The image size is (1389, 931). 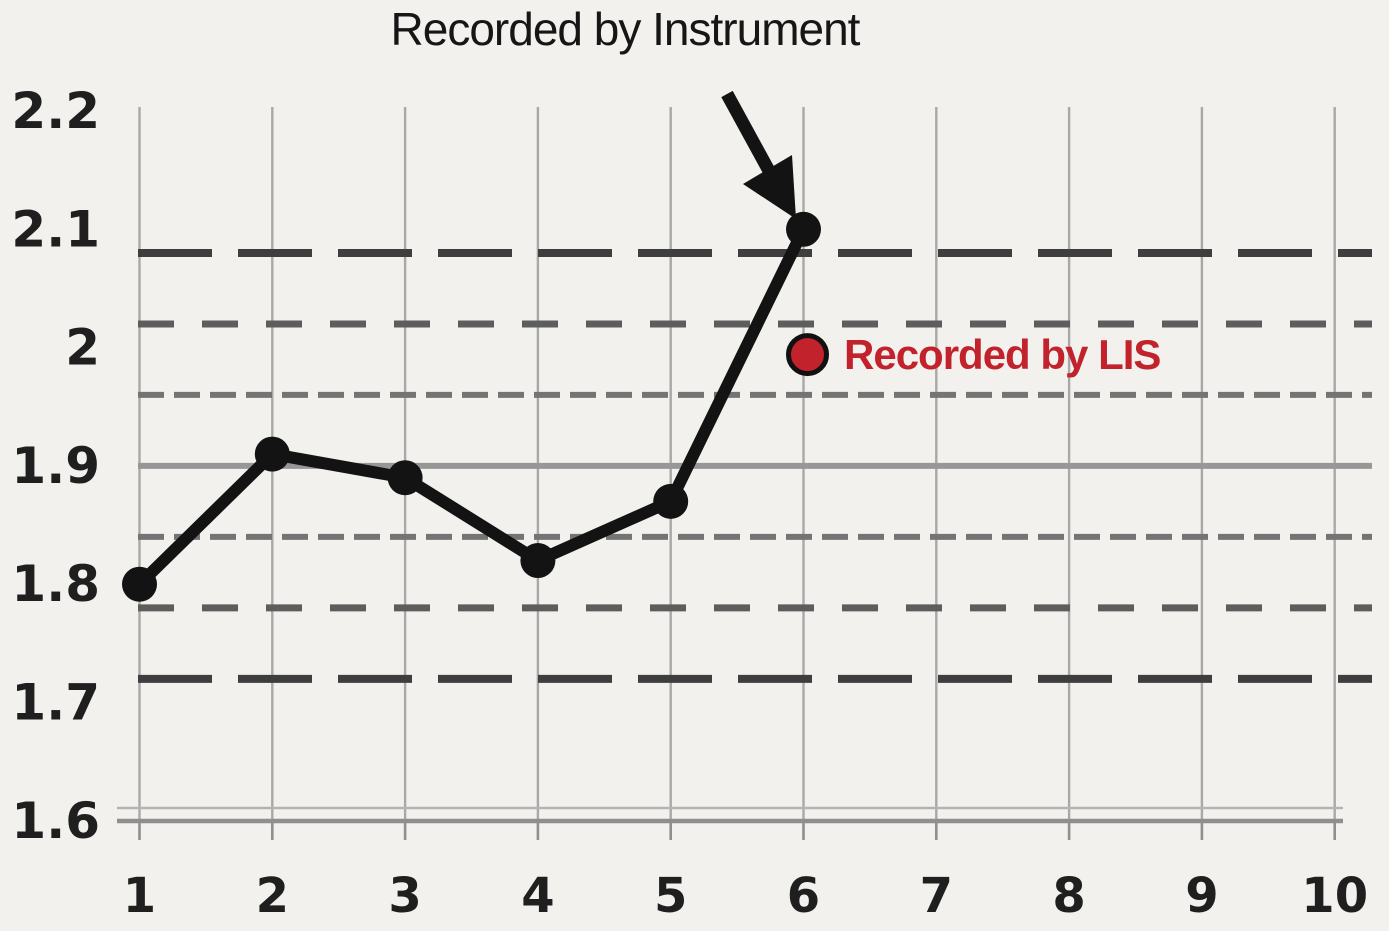 What do you see at coordinates (404, 896) in the screenshot?
I see `x-tick-label: 3` at bounding box center [404, 896].